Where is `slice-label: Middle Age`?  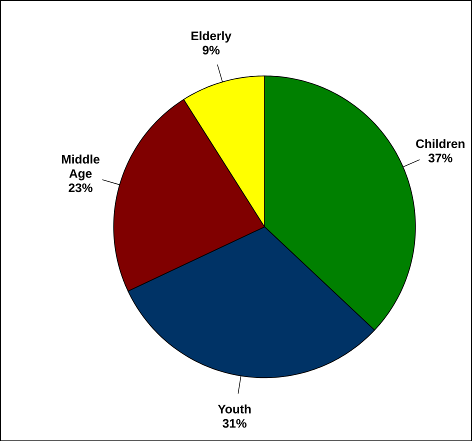
slice-label: Middle Age is located at coordinates (81, 167).